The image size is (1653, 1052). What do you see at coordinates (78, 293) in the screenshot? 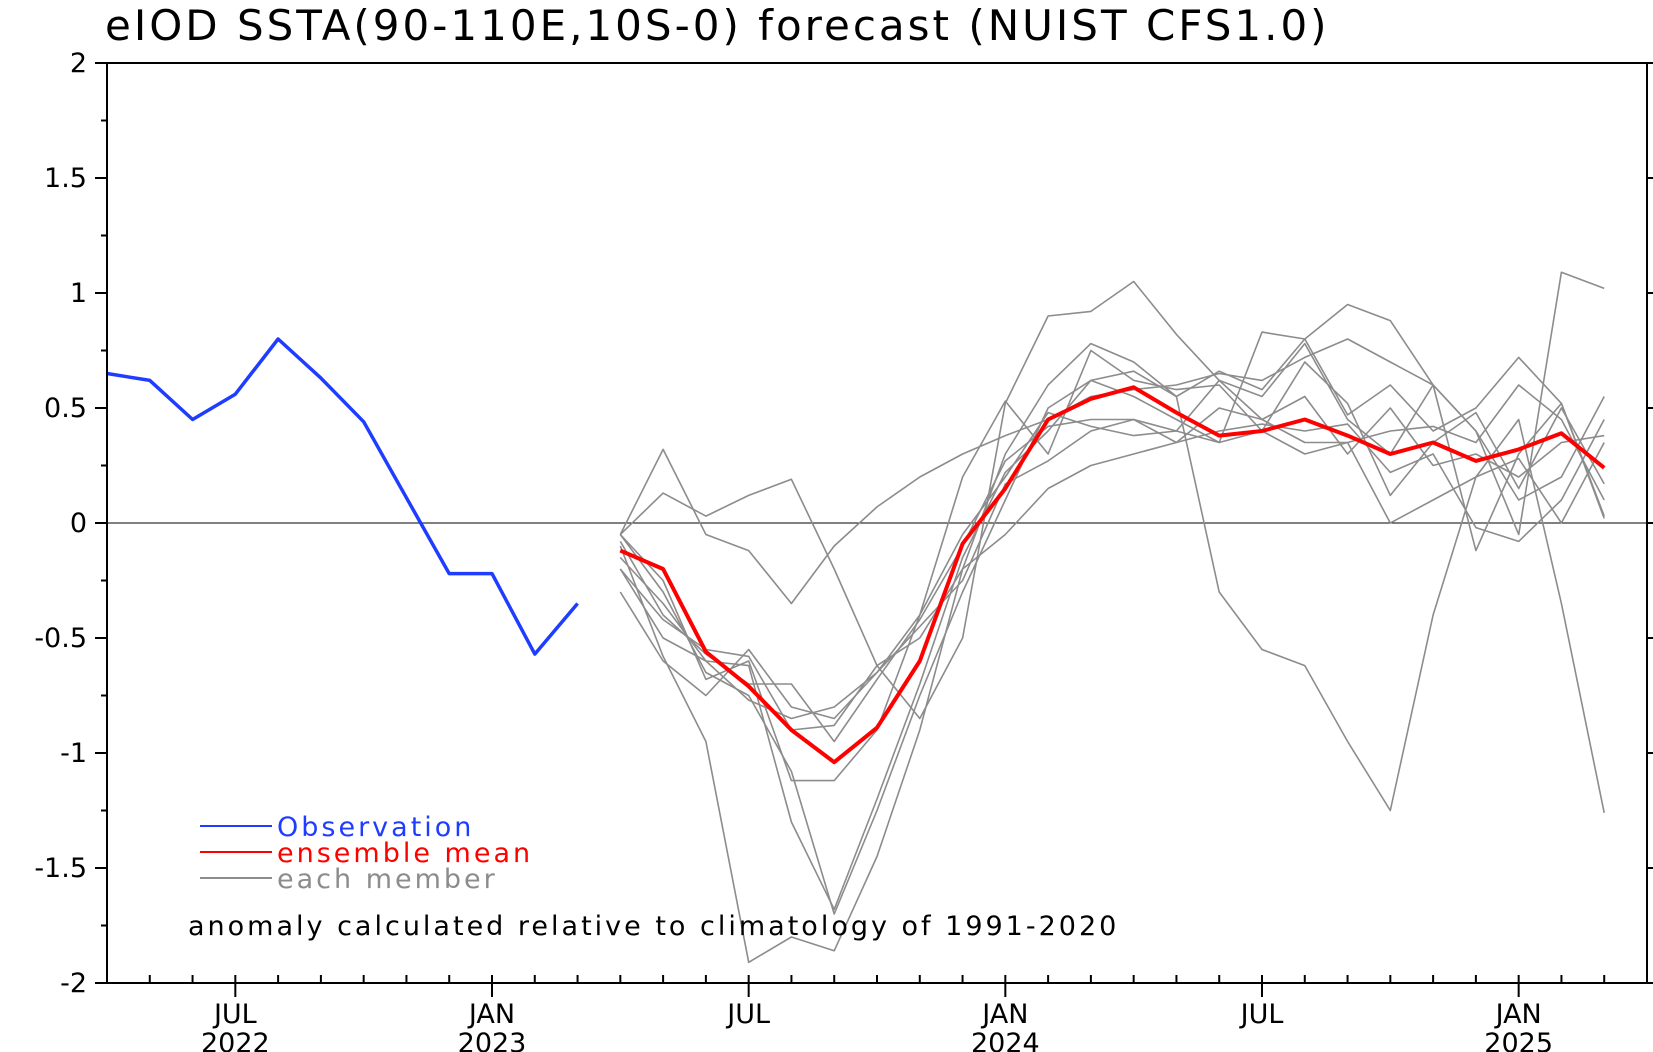
I see `y-tick-label: 1` at bounding box center [78, 293].